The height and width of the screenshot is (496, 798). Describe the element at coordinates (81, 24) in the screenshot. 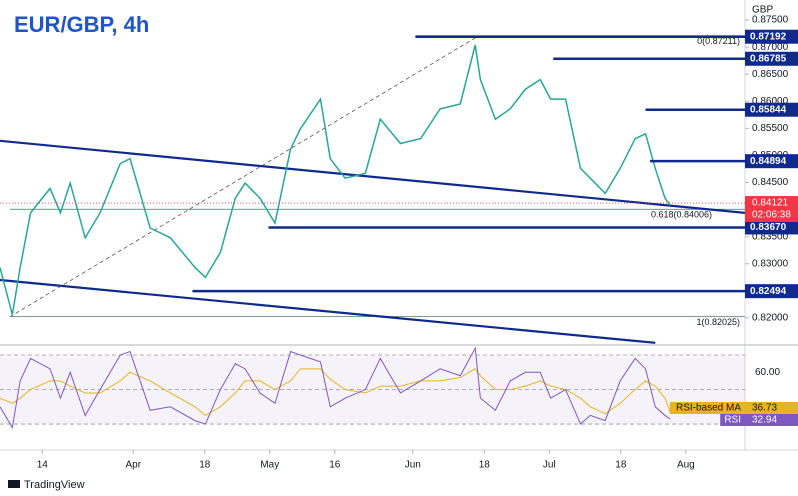

I see `chart-title: EUR/GBP, 4h` at that location.